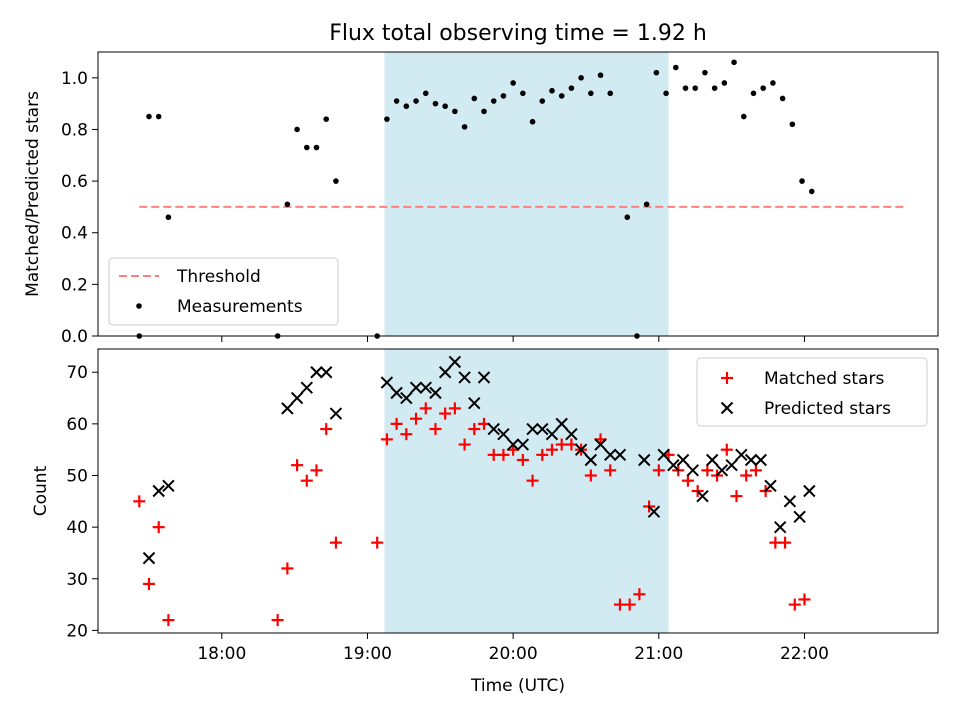 The width and height of the screenshot is (960, 720). What do you see at coordinates (240, 307) in the screenshot?
I see `legend-measurements-label: Measurements` at bounding box center [240, 307].